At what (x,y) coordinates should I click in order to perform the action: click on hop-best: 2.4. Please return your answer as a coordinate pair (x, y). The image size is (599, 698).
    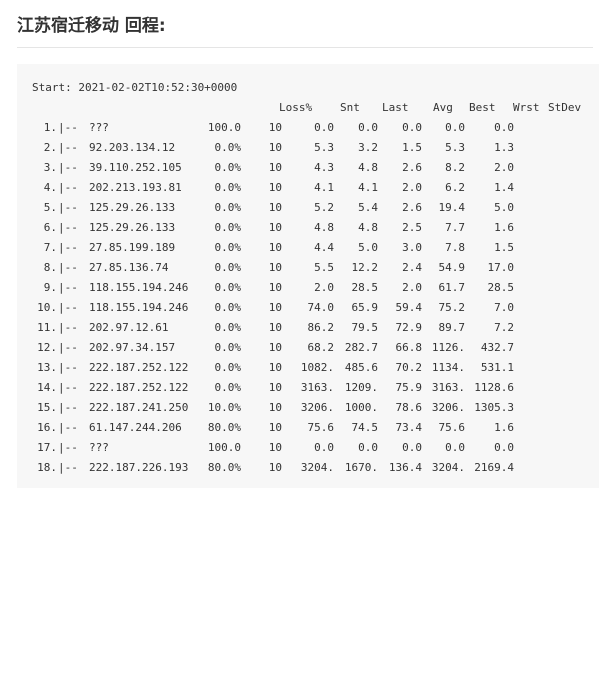
    Looking at the image, I should click on (412, 267).